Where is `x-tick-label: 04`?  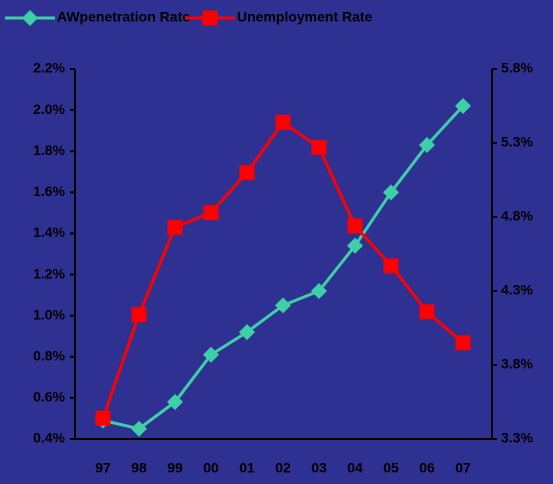 x-tick-label: 04 is located at coordinates (355, 468).